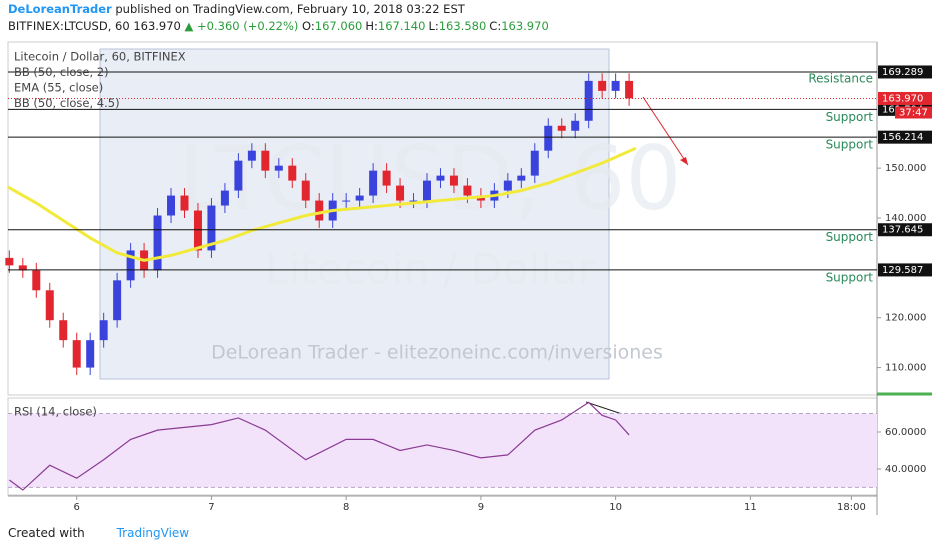 The image size is (932, 550). What do you see at coordinates (905, 368) in the screenshot?
I see `y-tick-label: 110.000` at bounding box center [905, 368].